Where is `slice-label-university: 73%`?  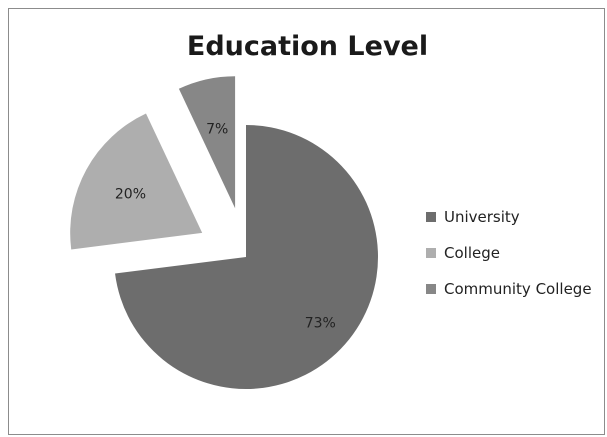
slice-label-university: 73% is located at coordinates (320, 323).